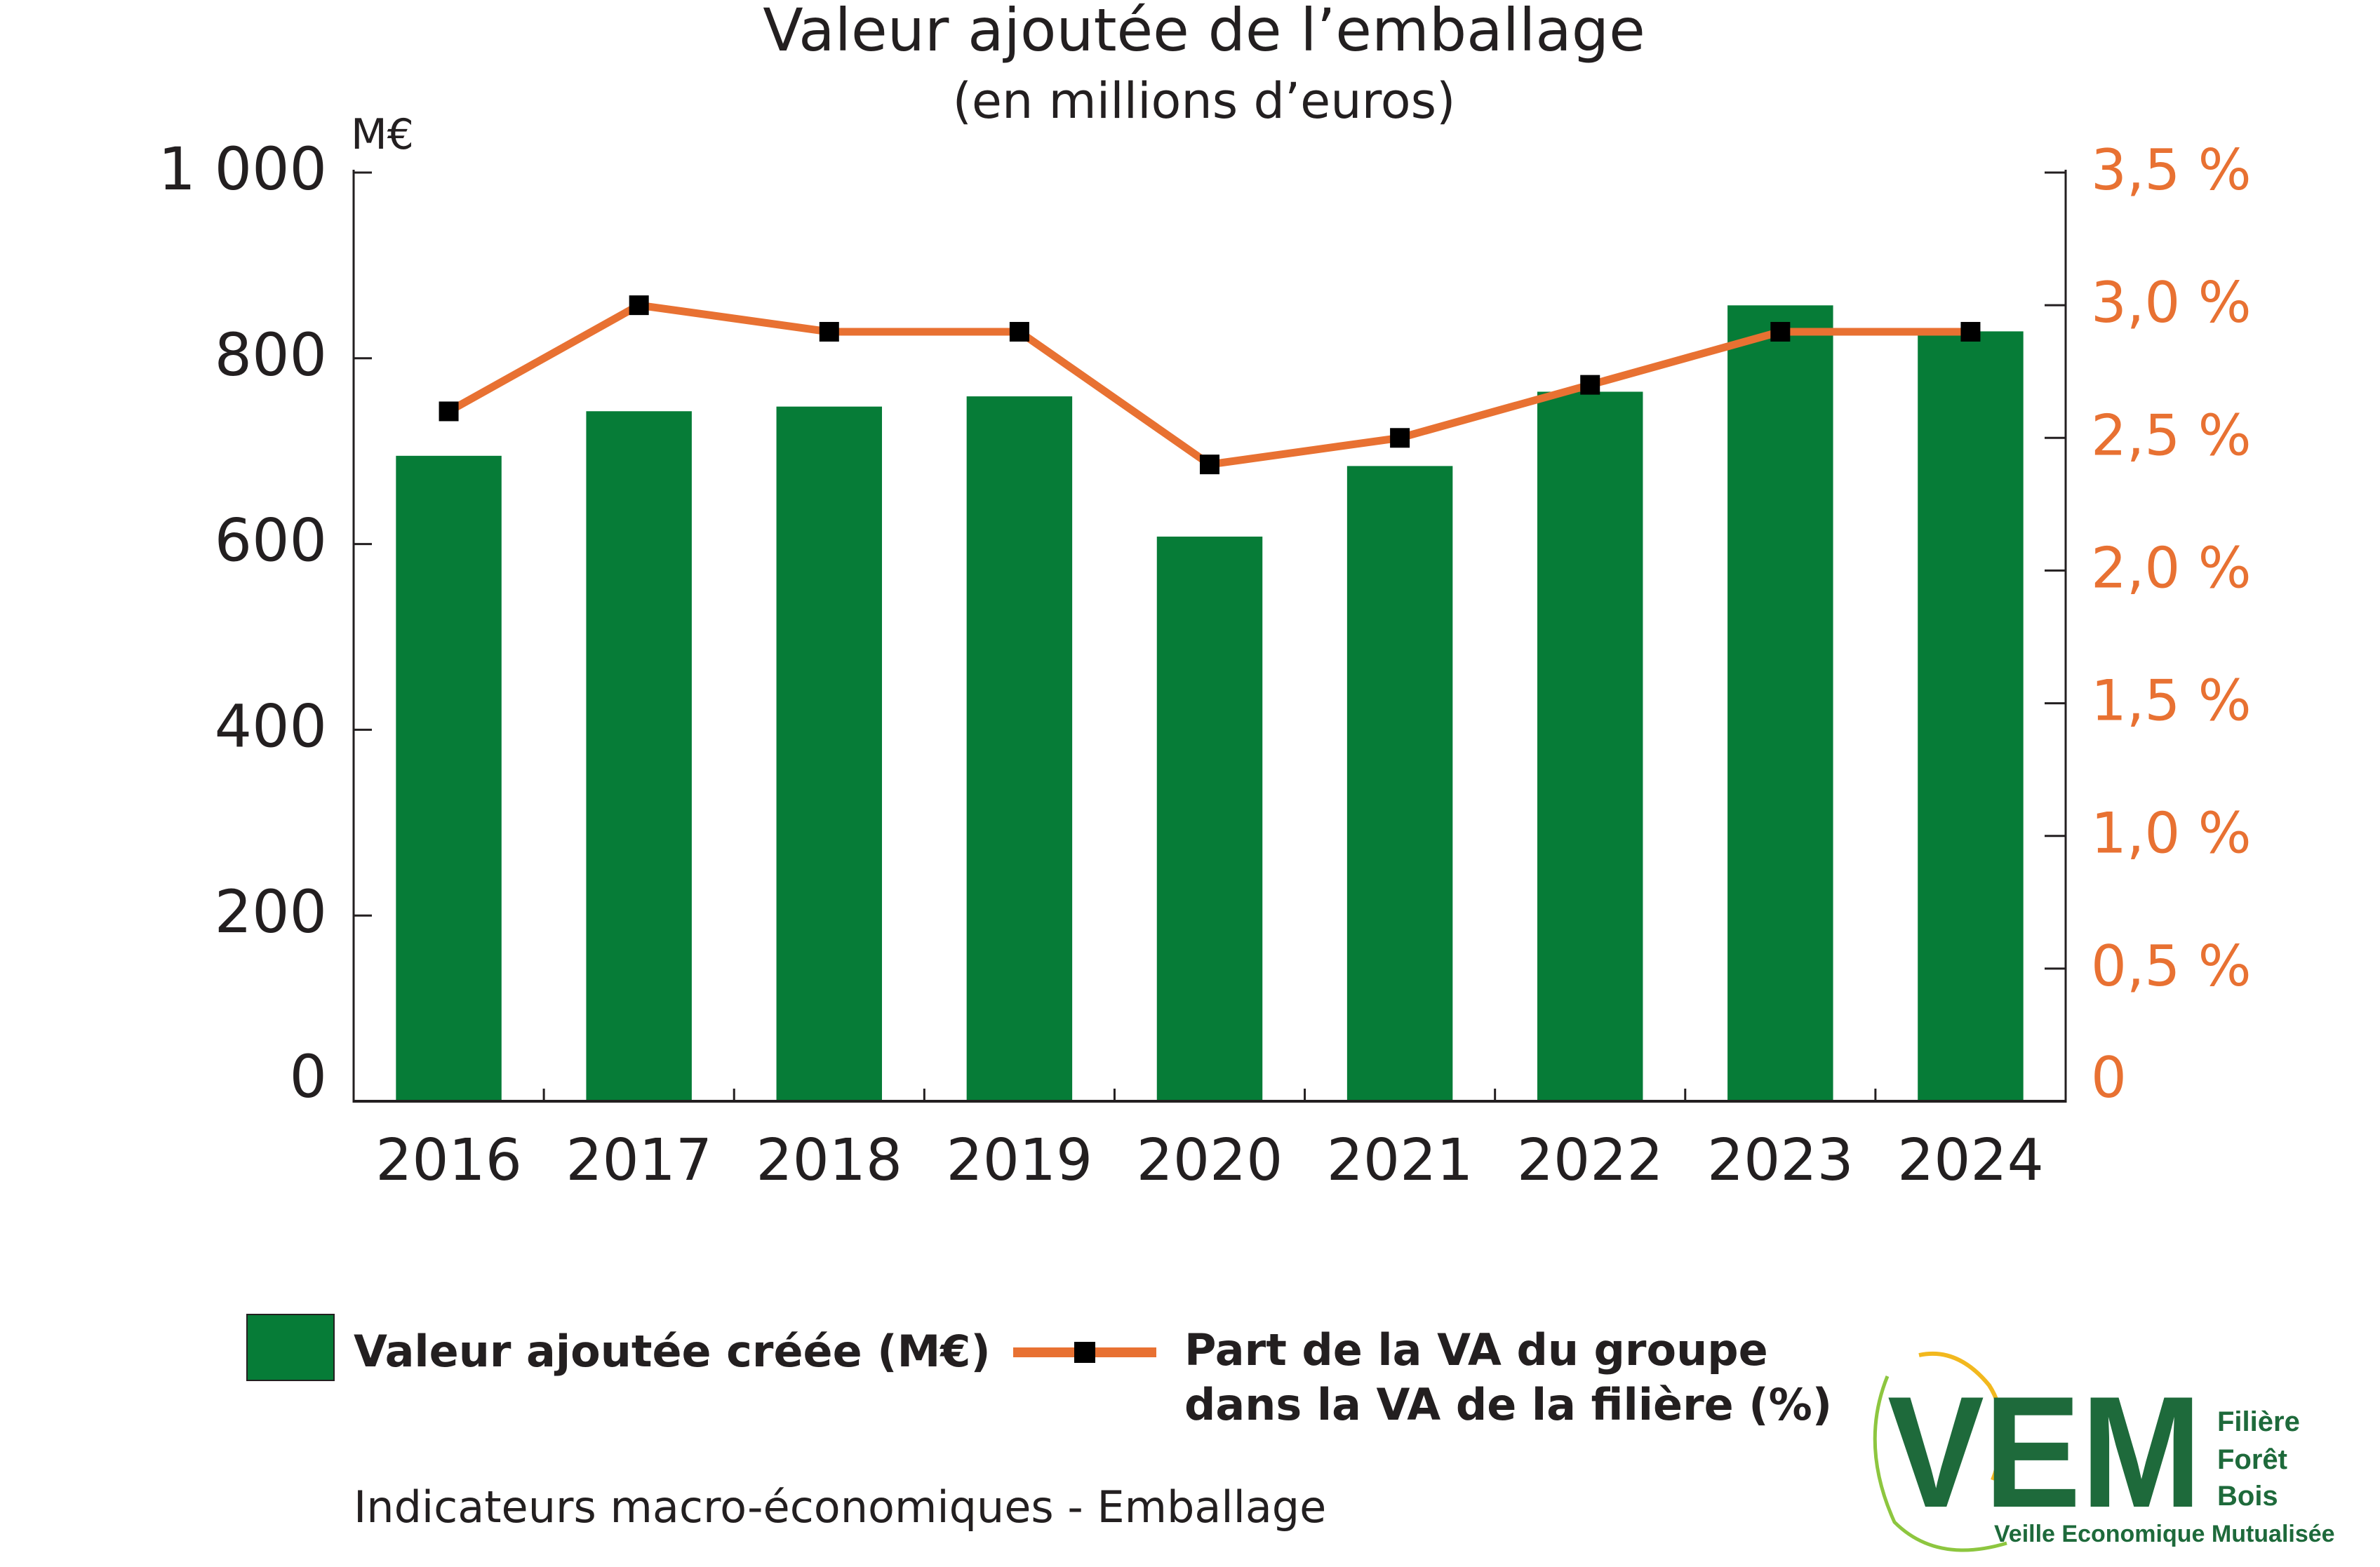 The image size is (2380, 1567). Describe the element at coordinates (1400, 1160) in the screenshot. I see `x-tick-label-2021: 2021` at that location.